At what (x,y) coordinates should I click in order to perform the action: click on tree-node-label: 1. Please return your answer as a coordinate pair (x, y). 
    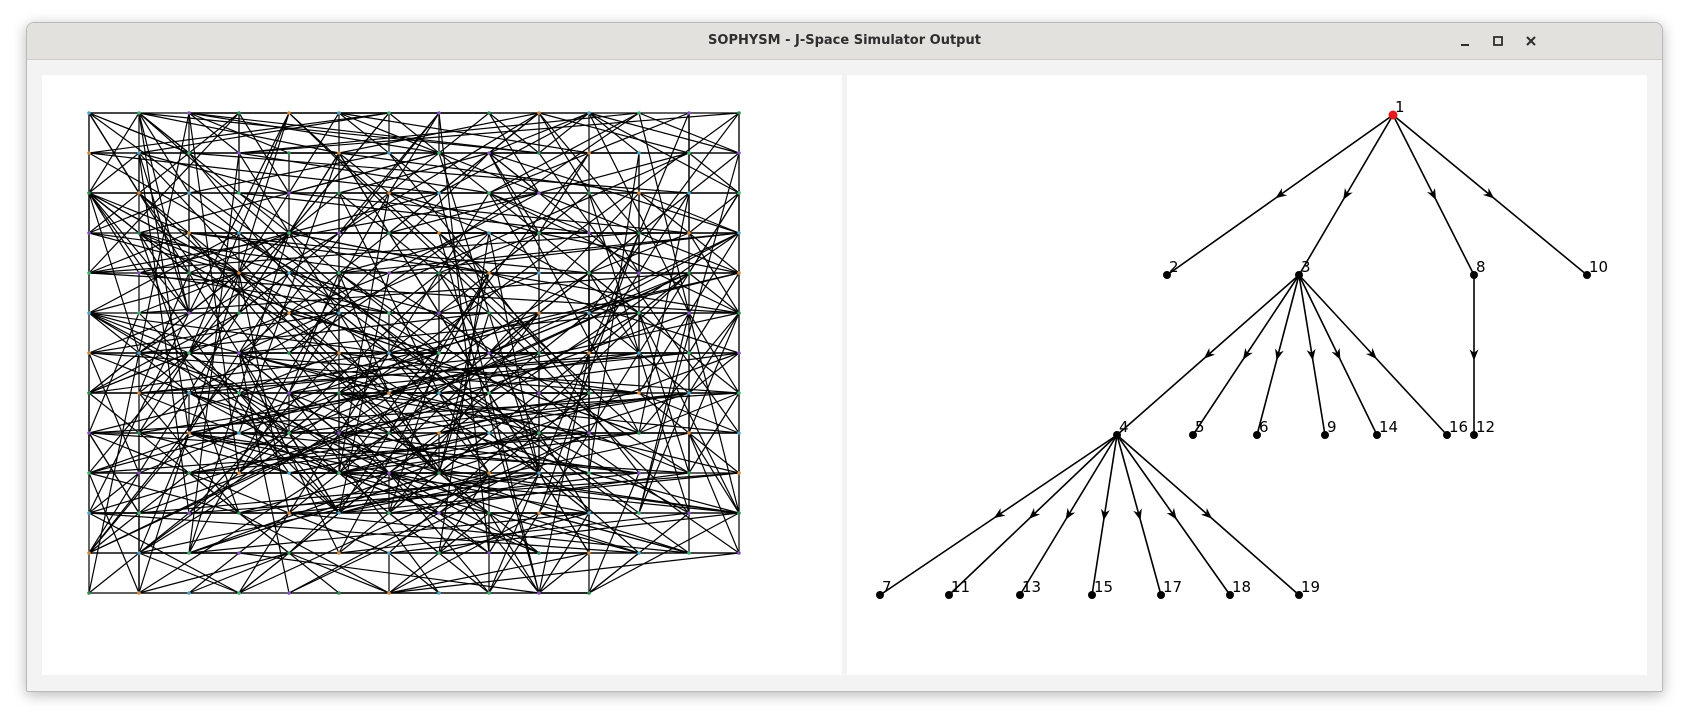
    Looking at the image, I should click on (1400, 107).